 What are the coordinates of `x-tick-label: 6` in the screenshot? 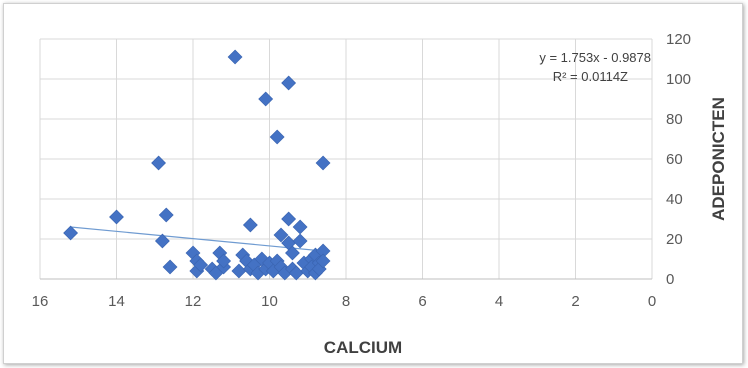 It's located at (422, 301).